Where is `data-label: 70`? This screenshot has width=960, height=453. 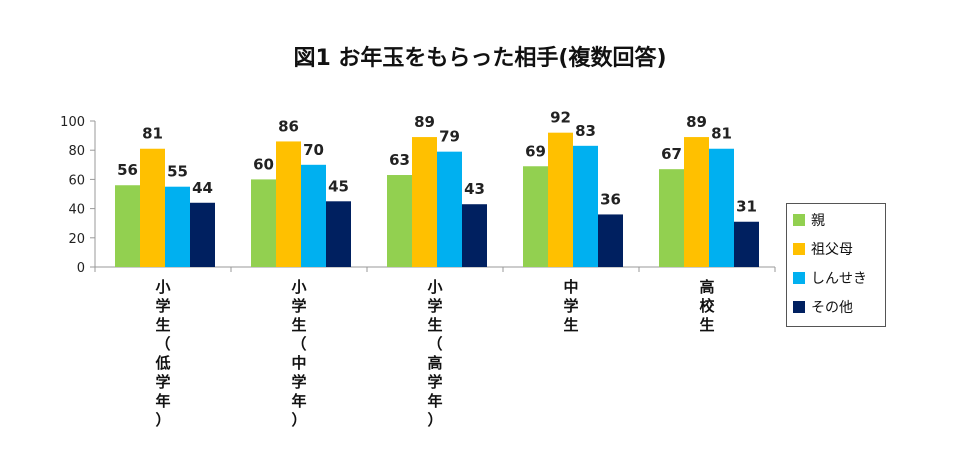
data-label: 70 is located at coordinates (313, 150).